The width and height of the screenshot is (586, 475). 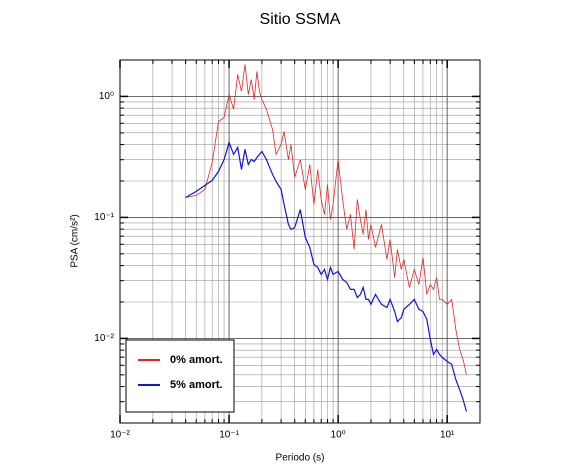 I want to click on x-axis-label: Periodo (s), so click(x=300, y=458).